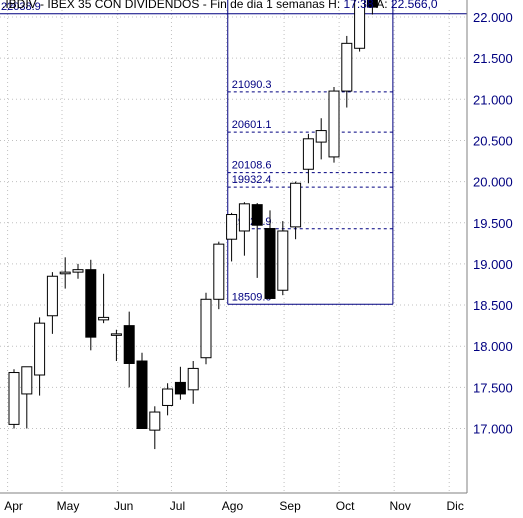 The height and width of the screenshot is (518, 523). I want to click on y-tick-label: 17.000, so click(493, 429).